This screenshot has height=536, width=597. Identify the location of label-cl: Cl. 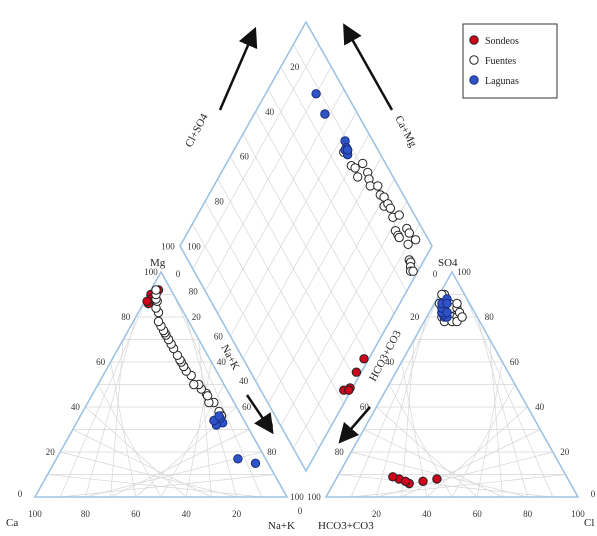
(589, 523).